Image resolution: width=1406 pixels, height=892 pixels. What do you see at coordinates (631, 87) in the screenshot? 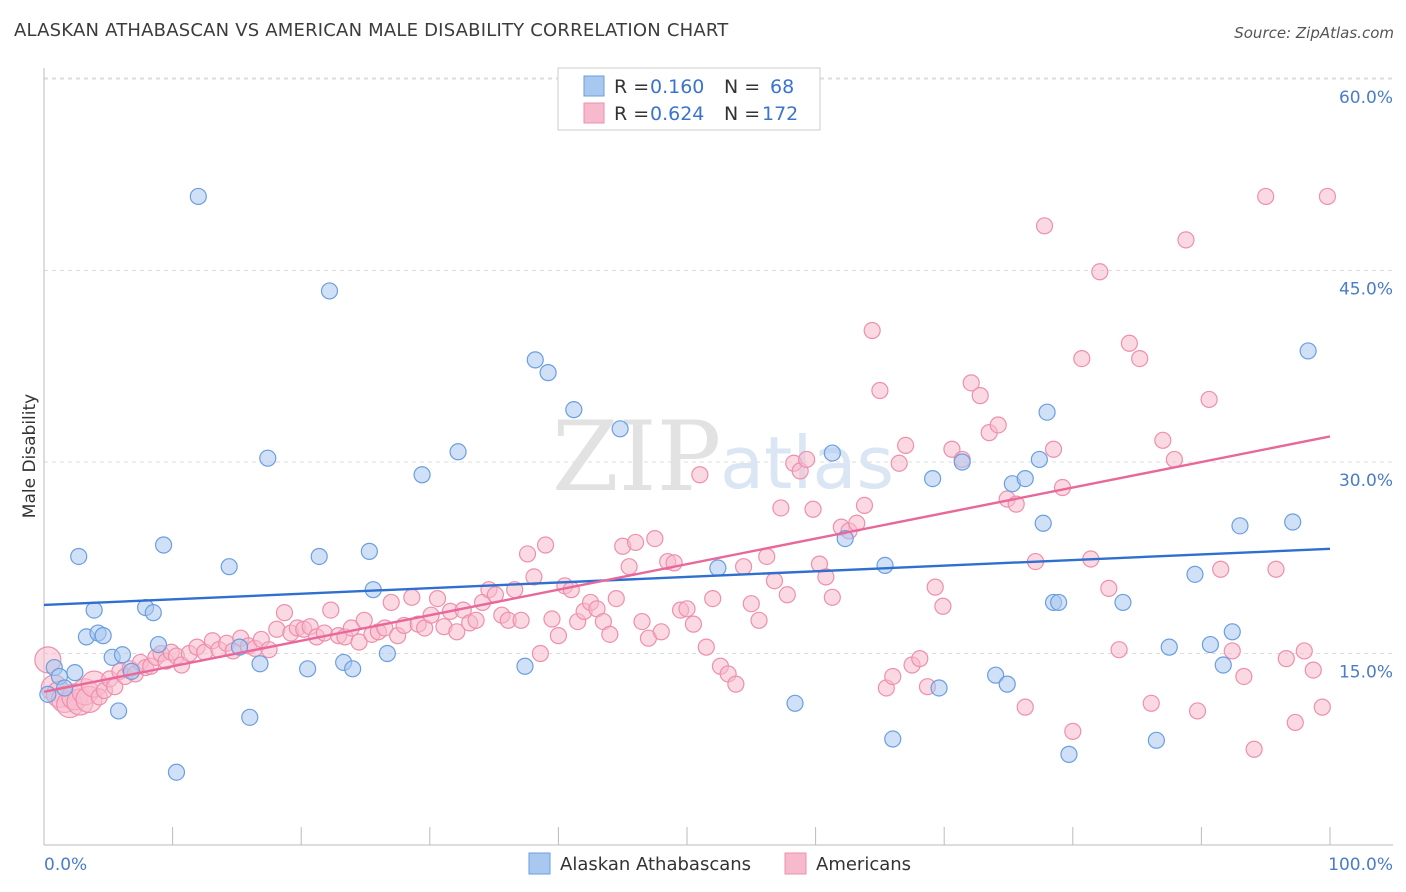
I see `stats-legend-r-label-a: R =` at bounding box center [631, 87].